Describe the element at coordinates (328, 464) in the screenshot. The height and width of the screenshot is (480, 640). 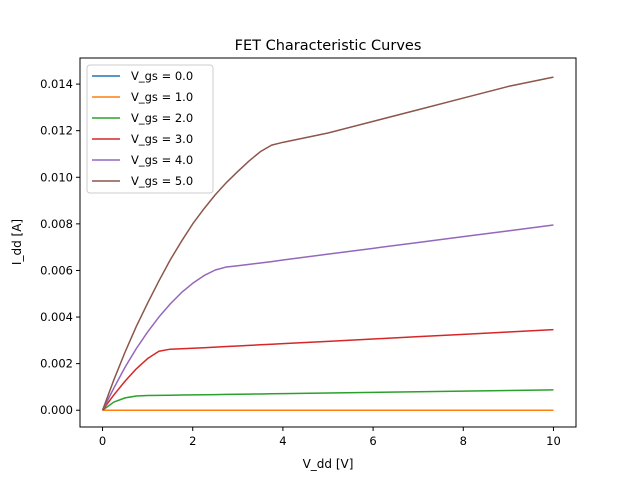
I see `x-axis-label: V_dd [V]` at that location.